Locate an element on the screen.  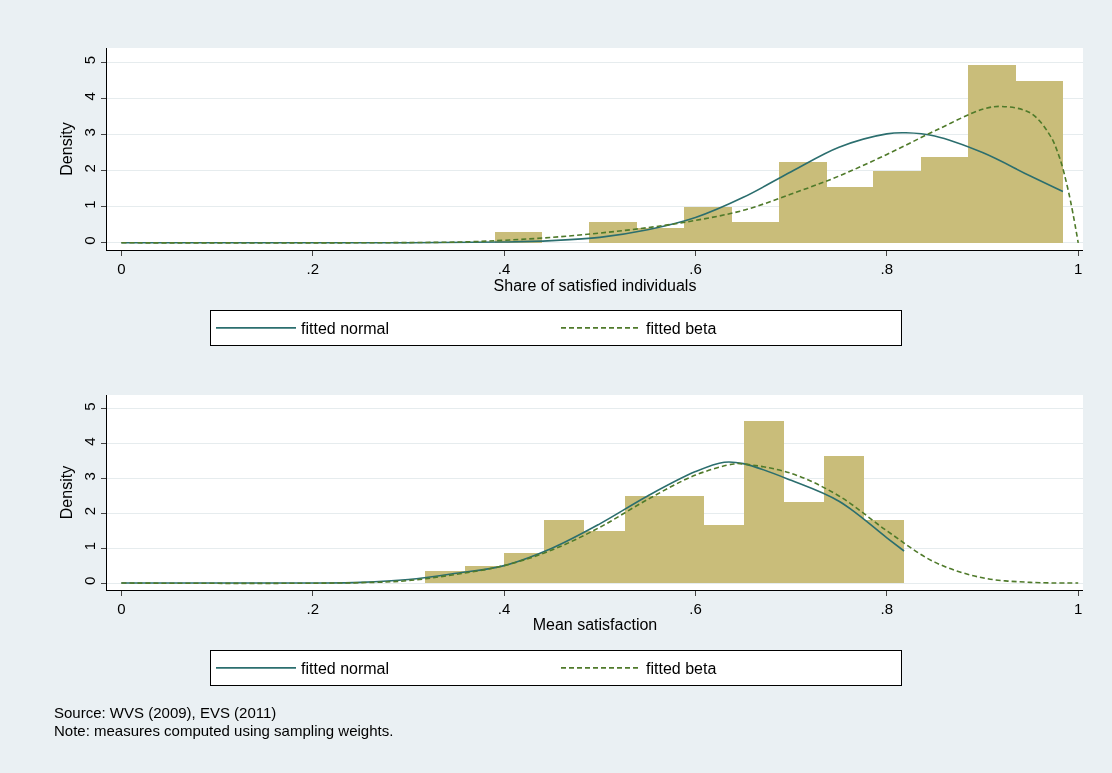
line-series is located at coordinates (600, 523).